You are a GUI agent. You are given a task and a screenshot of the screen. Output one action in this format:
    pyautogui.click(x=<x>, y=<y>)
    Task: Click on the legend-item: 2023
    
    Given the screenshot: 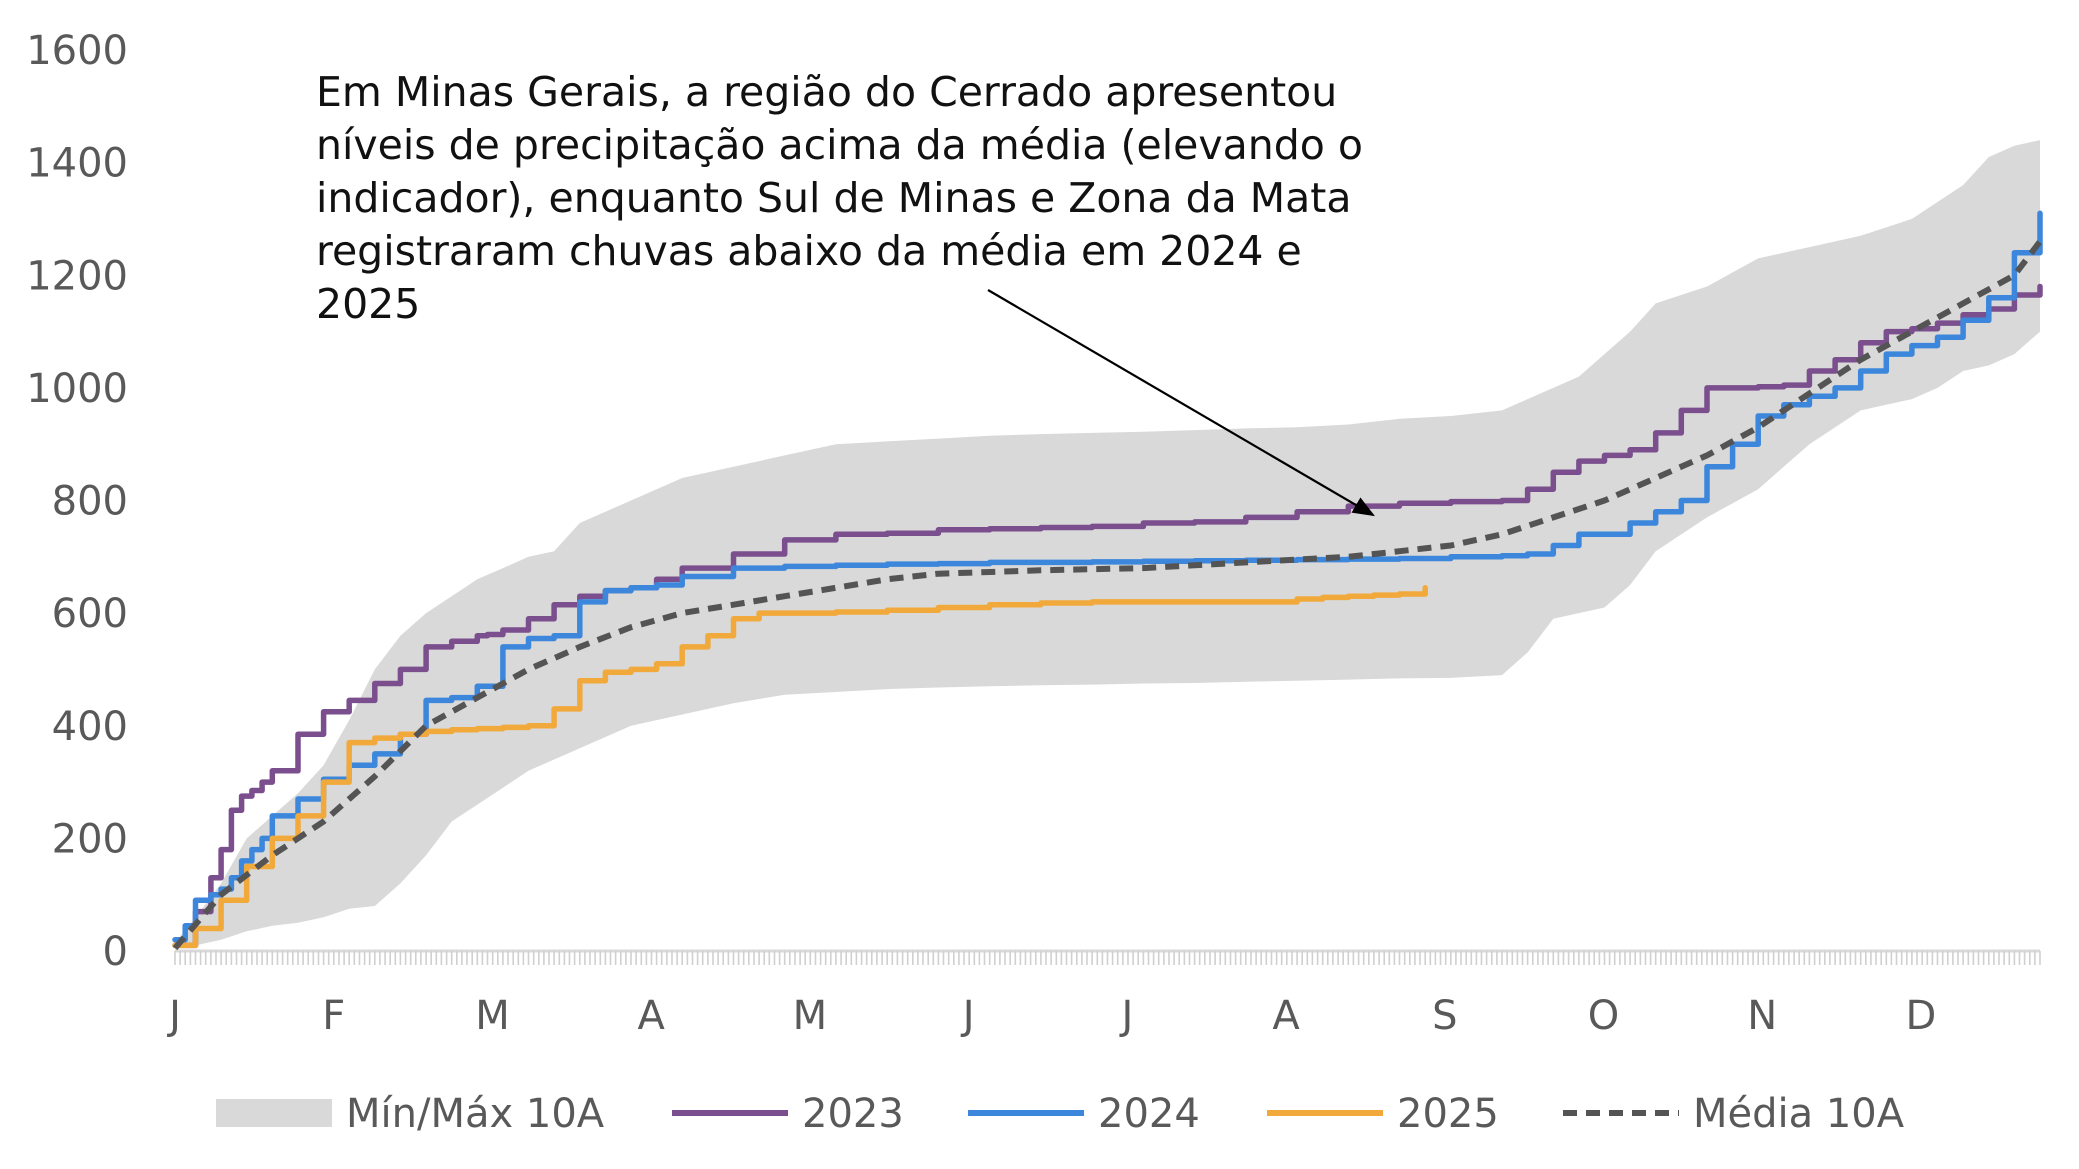 What is the action you would take?
    pyautogui.click(x=788, y=1114)
    